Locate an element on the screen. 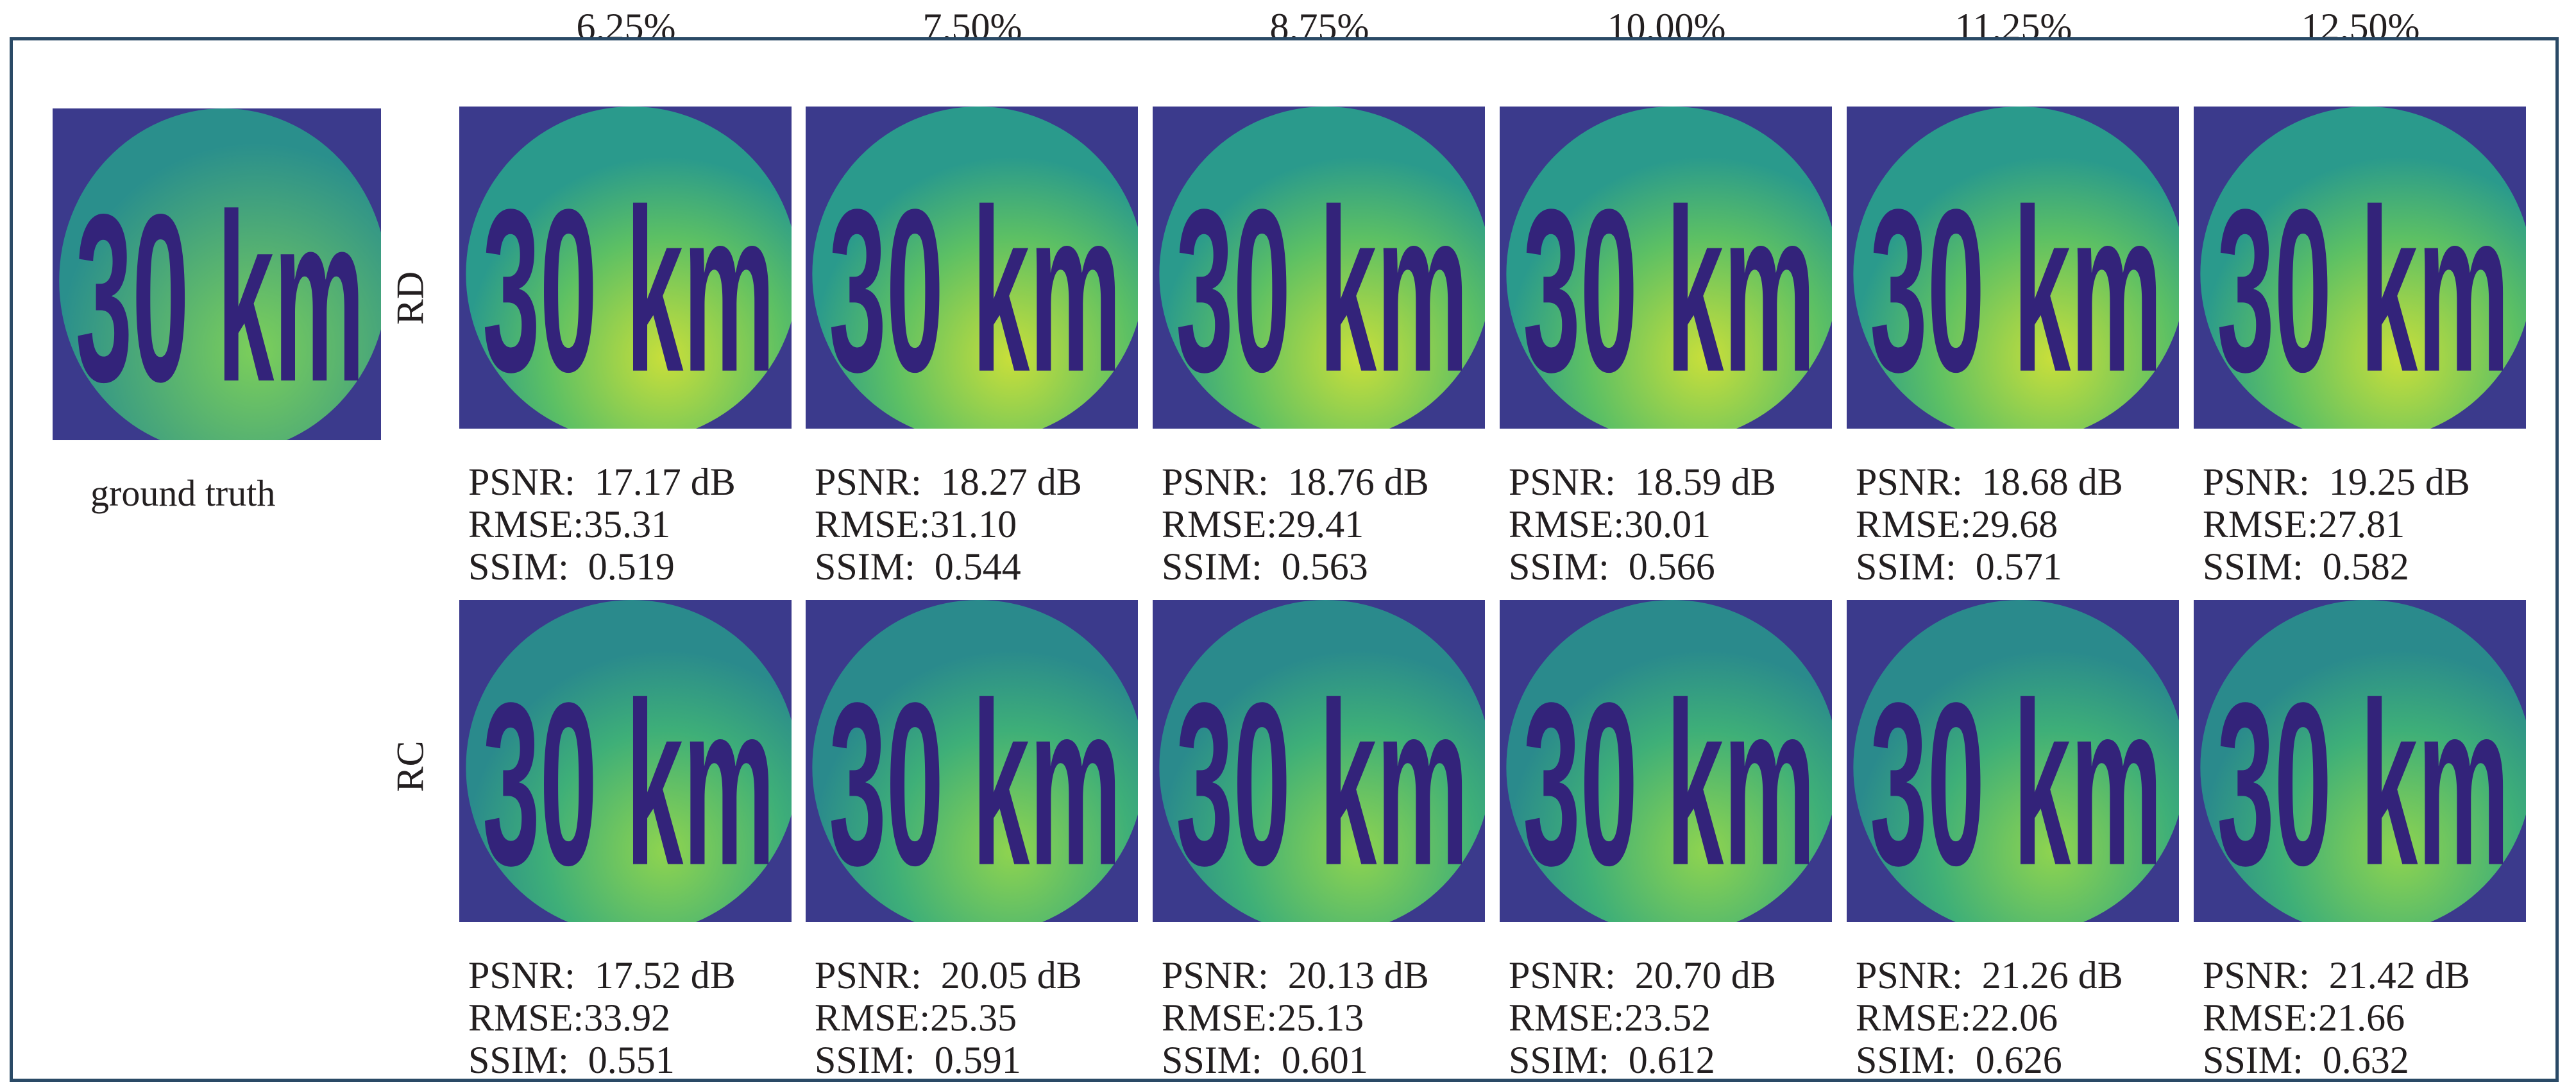 The image size is (2576, 1087). metric-value: 0.601 is located at coordinates (1324, 1060).